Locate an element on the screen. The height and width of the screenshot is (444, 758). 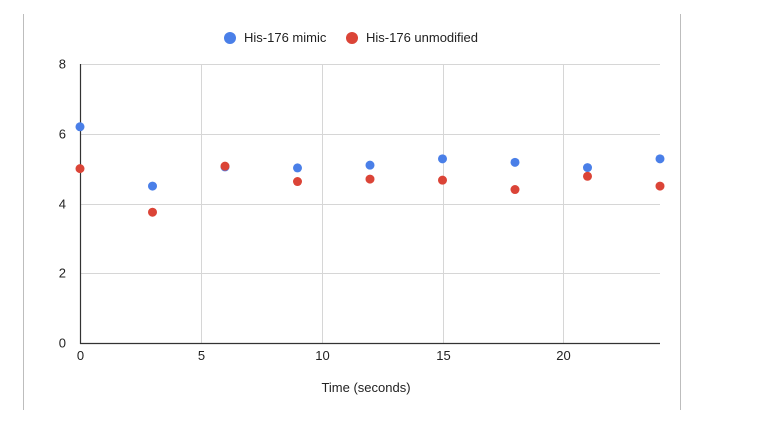
y-tick-label-8: 8 is located at coordinates (62, 64).